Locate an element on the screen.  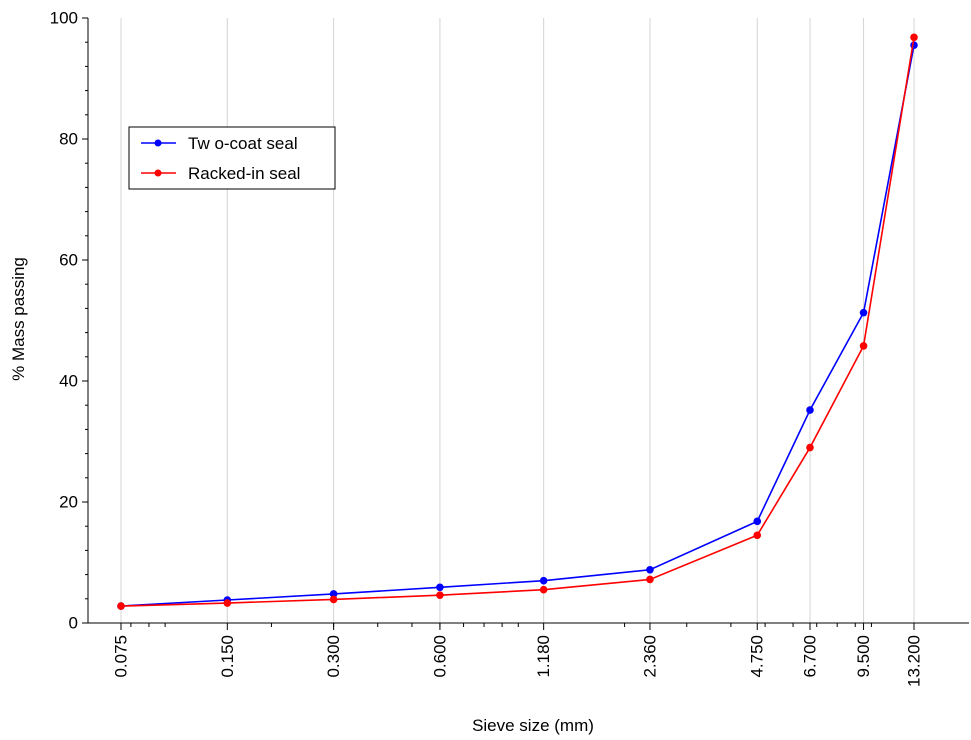
legend-box is located at coordinates (232, 158).